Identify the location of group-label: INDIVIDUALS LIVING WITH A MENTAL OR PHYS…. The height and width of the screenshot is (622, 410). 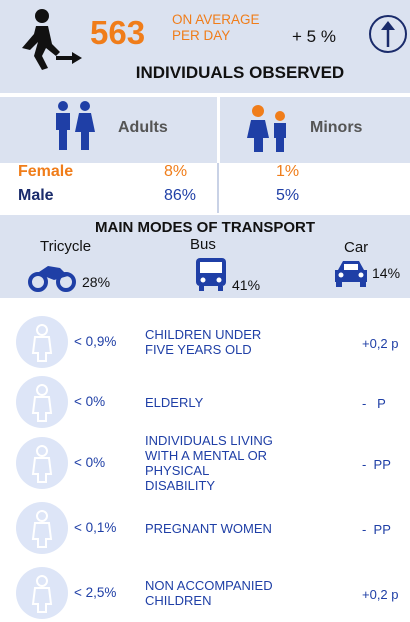
(209, 463).